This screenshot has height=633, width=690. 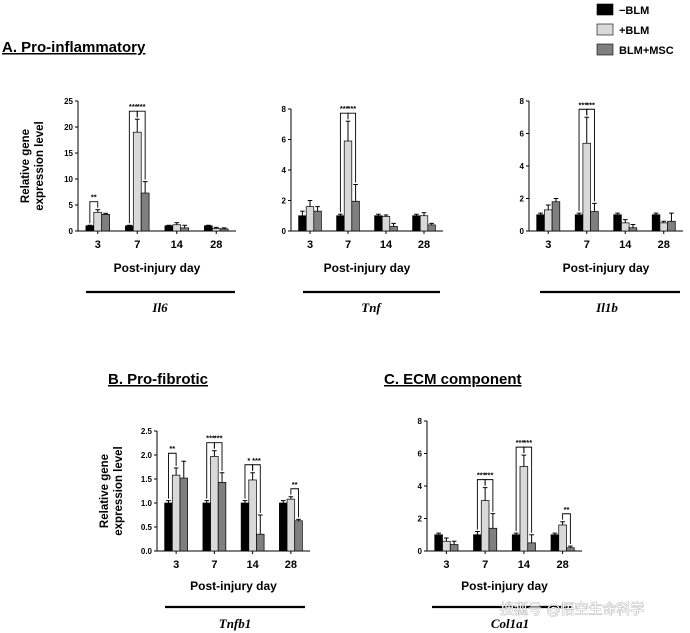 I want to click on gene-name: Tnf, so click(x=371, y=307).